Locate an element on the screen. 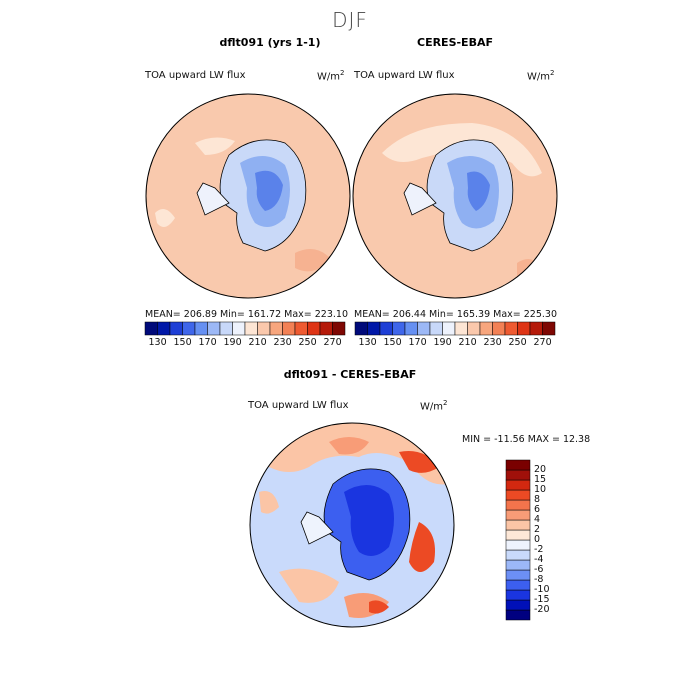 This screenshot has height=700, width=700. season-title: DJF is located at coordinates (350, 20).